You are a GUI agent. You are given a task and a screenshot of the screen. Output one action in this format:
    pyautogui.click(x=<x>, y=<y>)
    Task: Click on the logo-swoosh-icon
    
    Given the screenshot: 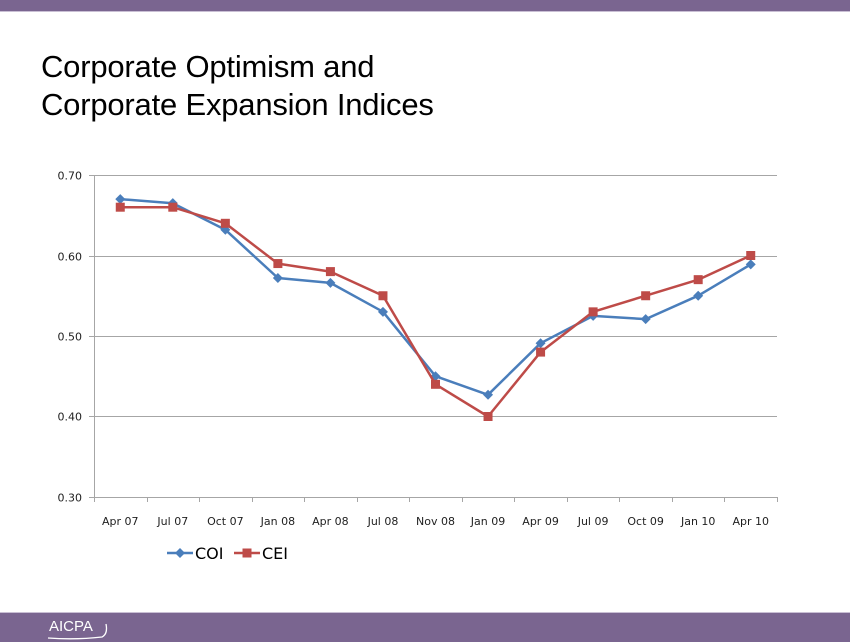 What is the action you would take?
    pyautogui.click(x=77, y=631)
    